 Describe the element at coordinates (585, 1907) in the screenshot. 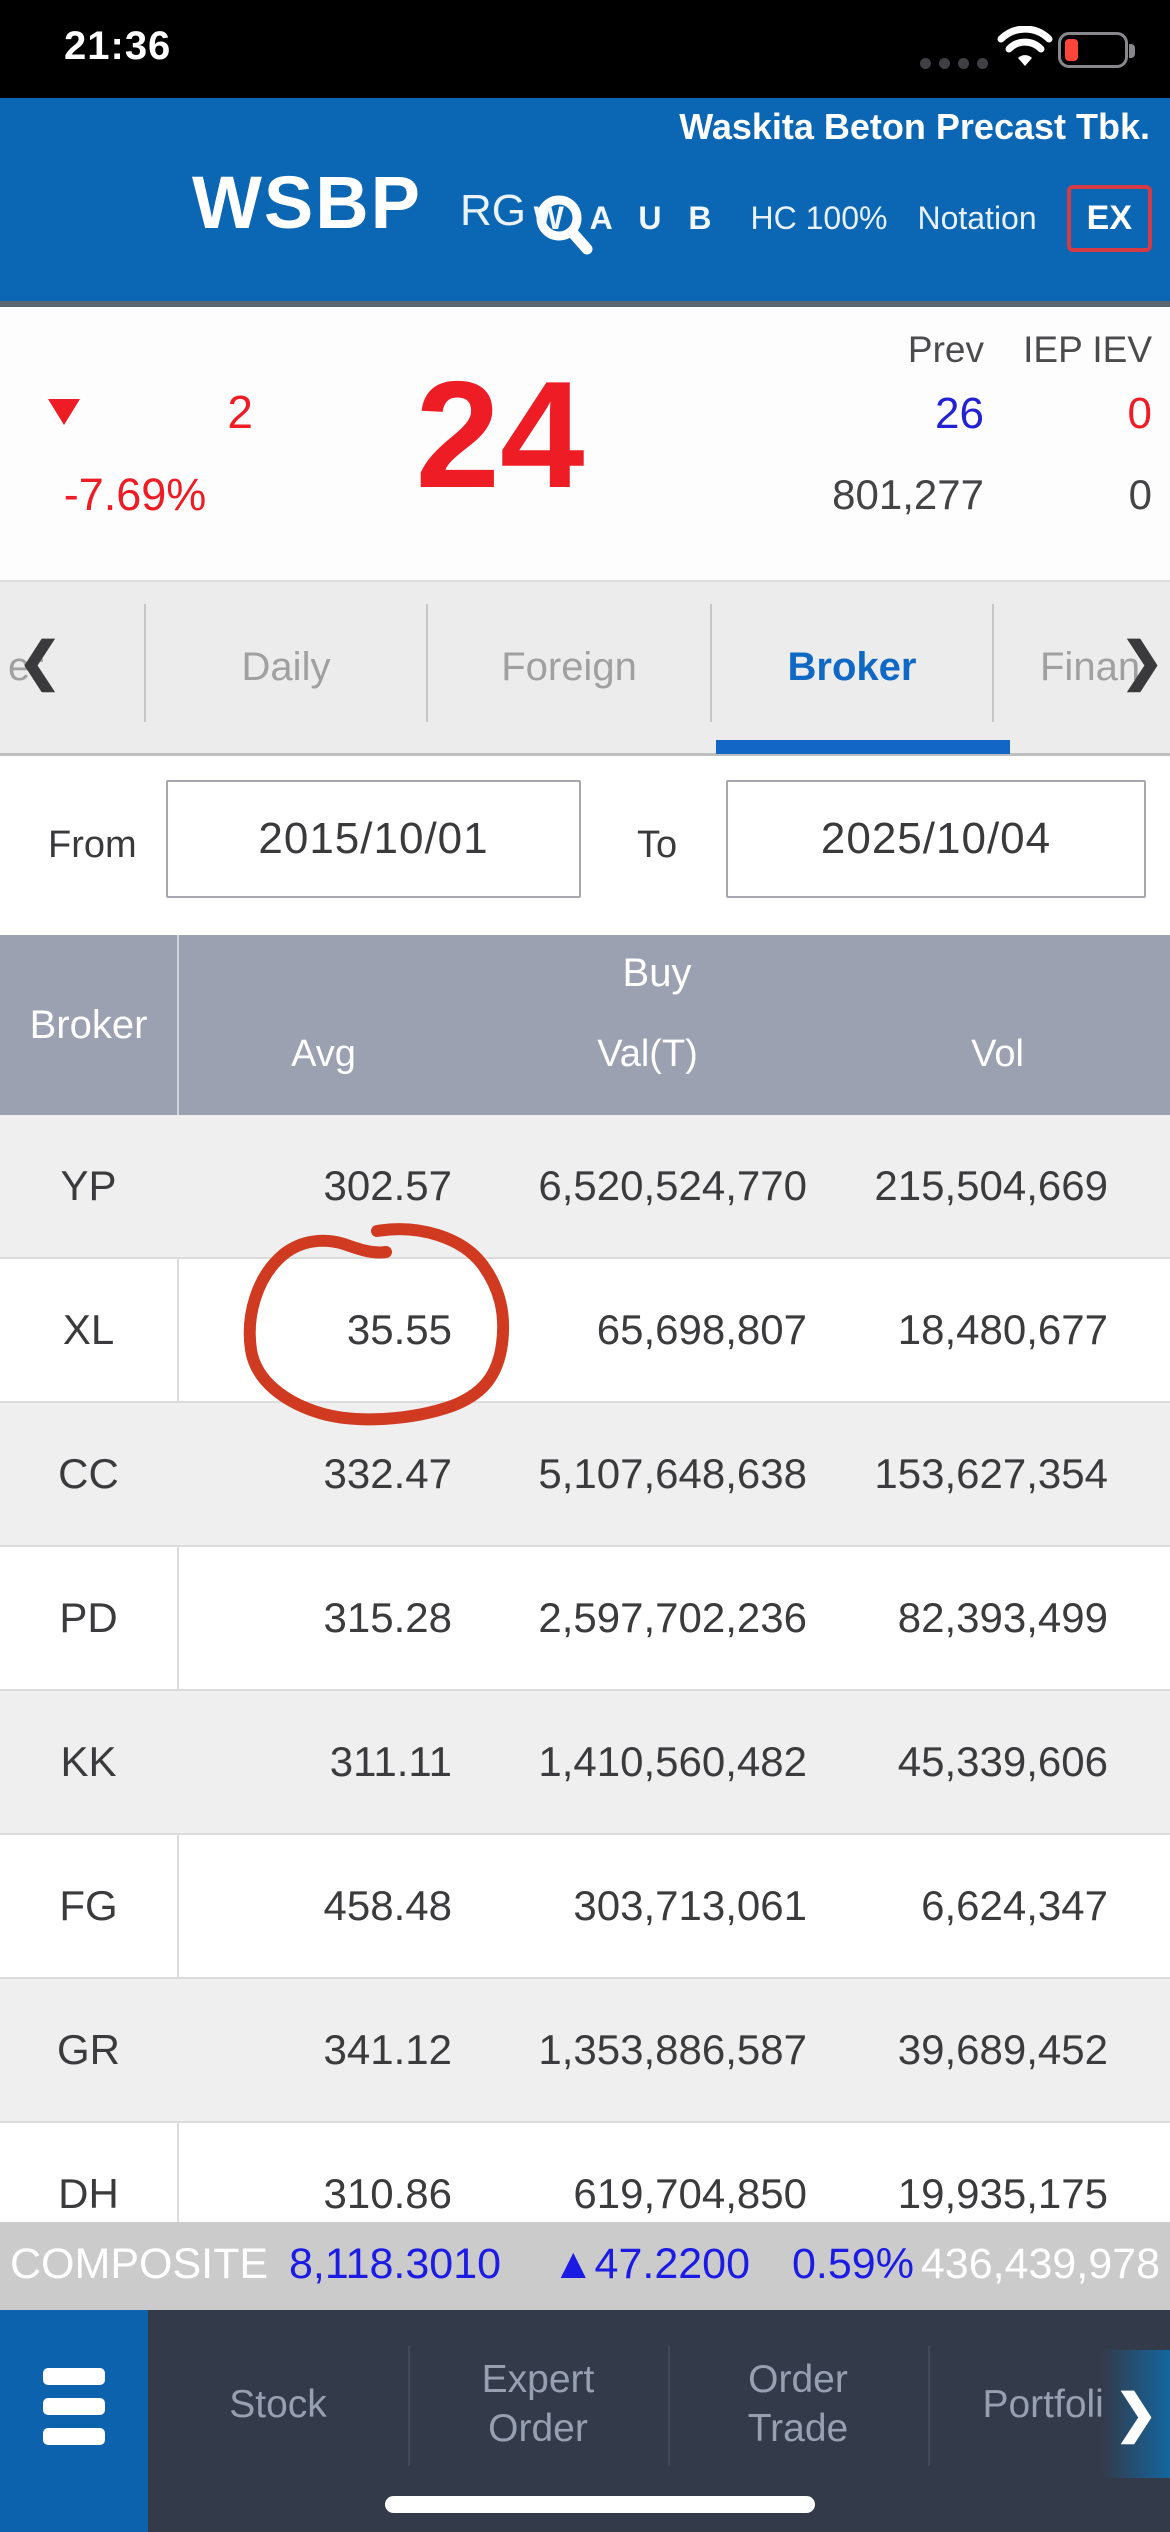

I see `table-row-fg: FG 458.48 303,713,061 6,624,347` at that location.